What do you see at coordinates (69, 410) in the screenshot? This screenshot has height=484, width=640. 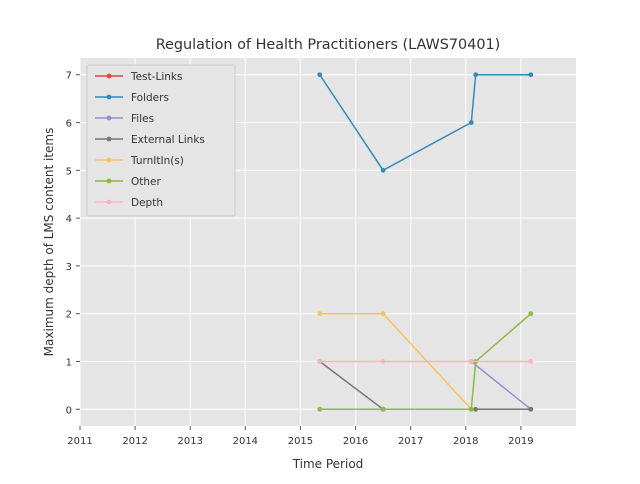 I see `y-tick-label: 0` at bounding box center [69, 410].